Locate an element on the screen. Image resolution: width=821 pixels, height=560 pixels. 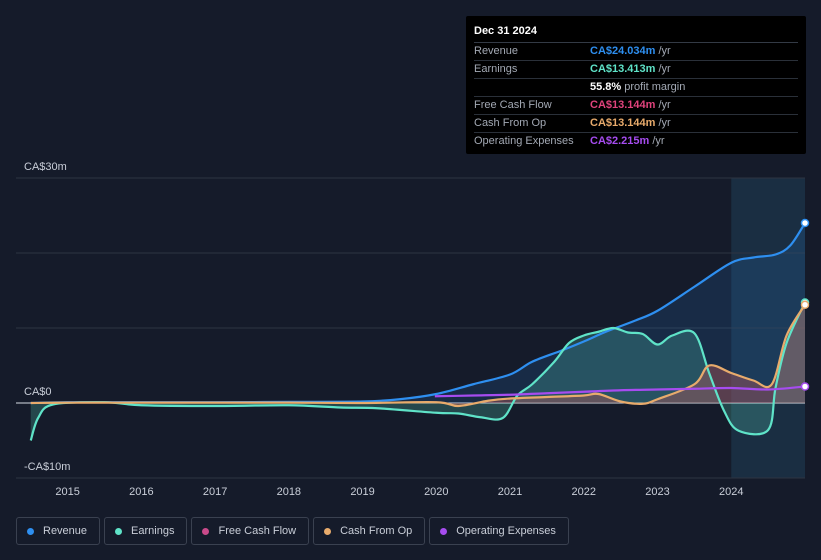
tooltip-label: Revenue is located at coordinates (496, 51).